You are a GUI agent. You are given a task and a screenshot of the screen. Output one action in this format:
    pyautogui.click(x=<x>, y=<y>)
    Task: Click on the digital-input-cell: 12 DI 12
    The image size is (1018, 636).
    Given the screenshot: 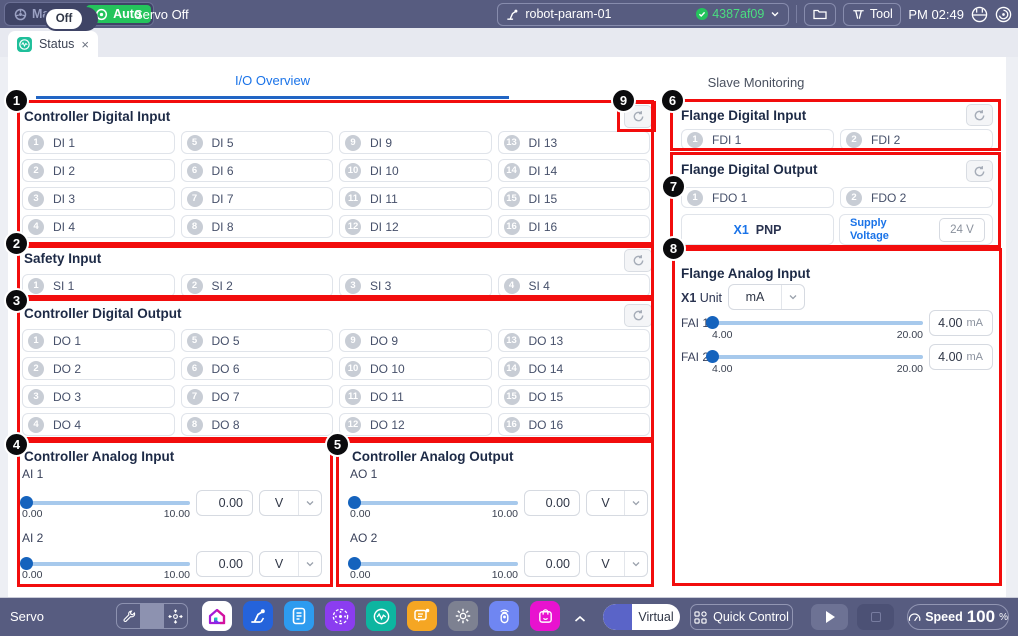 What is the action you would take?
    pyautogui.click(x=415, y=226)
    